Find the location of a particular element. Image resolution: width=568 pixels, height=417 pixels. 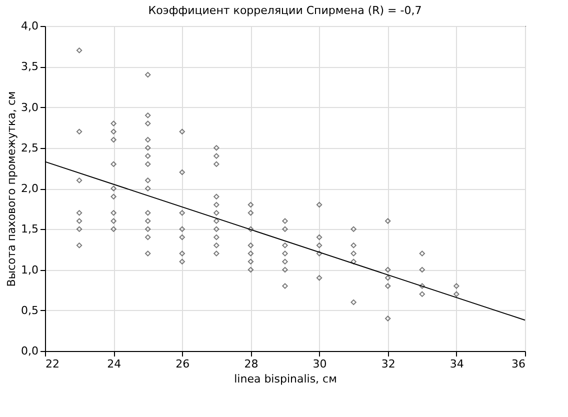

y-tick-label: 2,5 is located at coordinates (29, 147).